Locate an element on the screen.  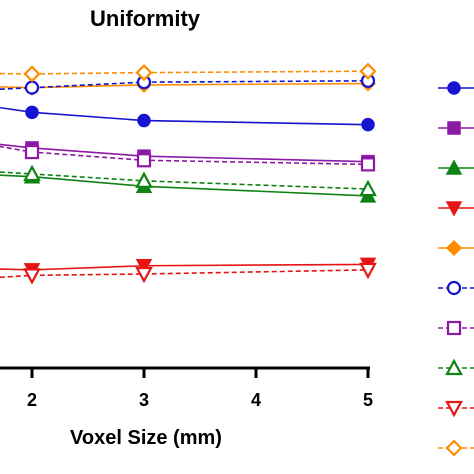
series-6-line is located at coordinates (184, 85).